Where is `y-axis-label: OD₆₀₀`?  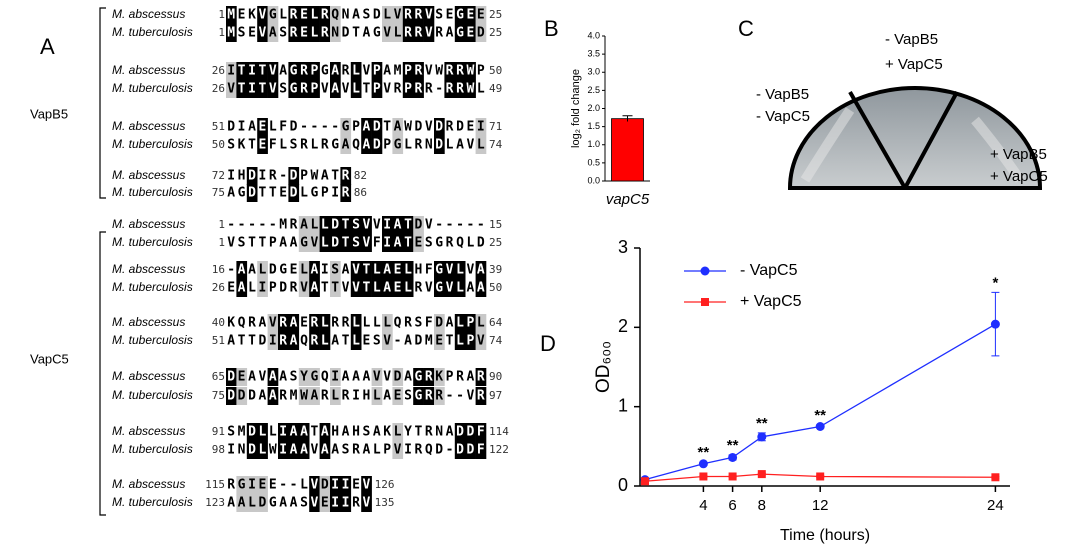
y-axis-label: OD₆₀₀ is located at coordinates (603, 367).